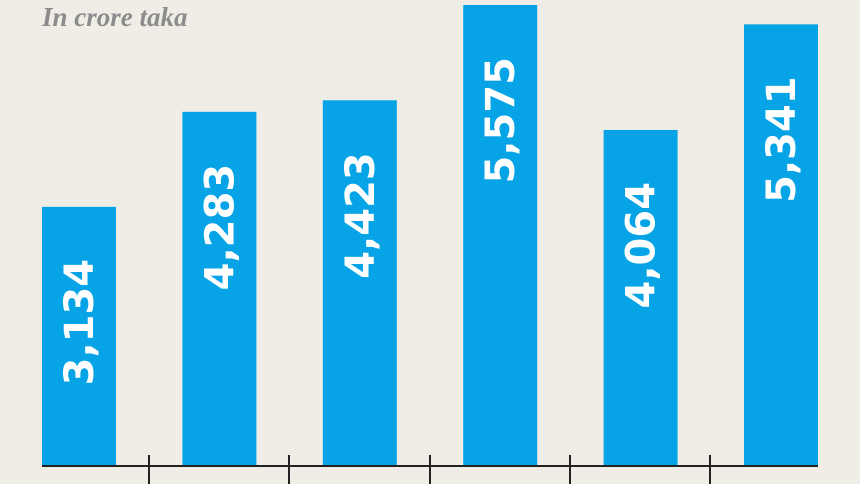 The height and width of the screenshot is (484, 860). I want to click on chart-subtitle: In crore taka, so click(114, 17).